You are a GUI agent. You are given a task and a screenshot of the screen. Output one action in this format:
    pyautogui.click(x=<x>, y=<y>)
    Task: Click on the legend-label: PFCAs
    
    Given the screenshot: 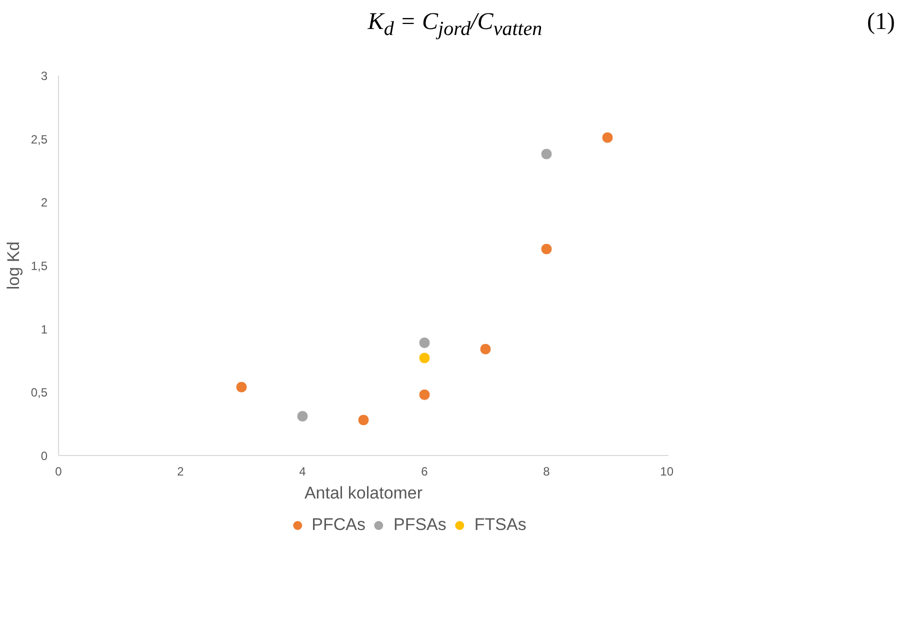 What is the action you would take?
    pyautogui.click(x=339, y=525)
    